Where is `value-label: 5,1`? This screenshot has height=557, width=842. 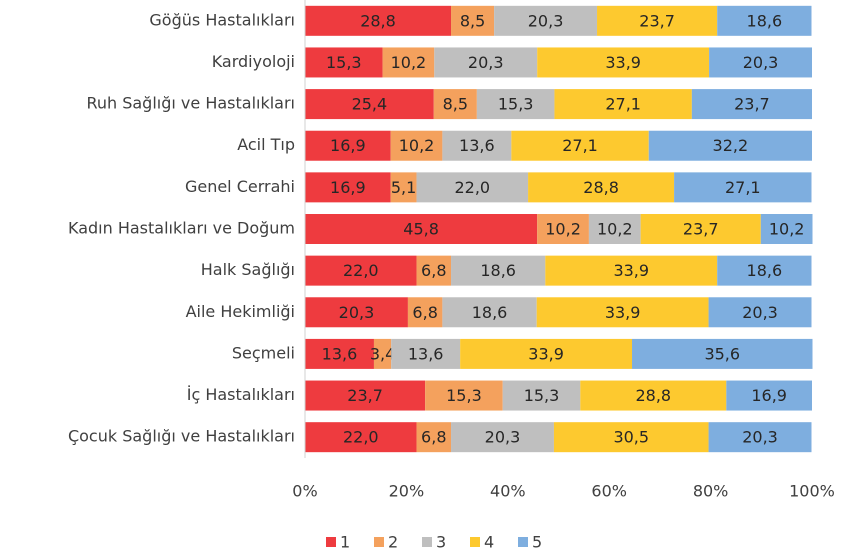
value-label: 5,1 is located at coordinates (403, 187).